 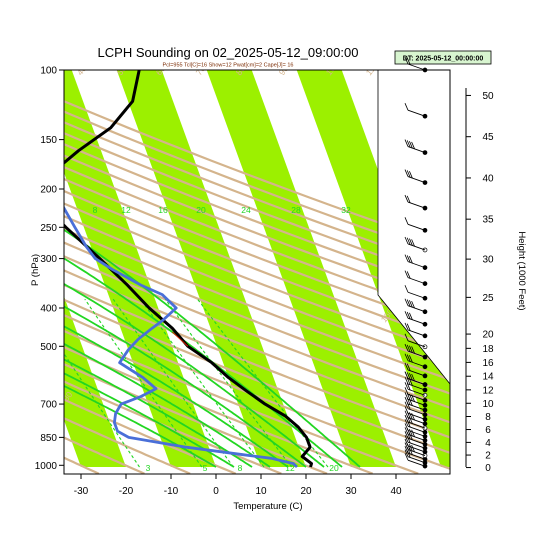 What do you see at coordinates (488, 456) in the screenshot?
I see `height-tick-label: 2` at bounding box center [488, 456].